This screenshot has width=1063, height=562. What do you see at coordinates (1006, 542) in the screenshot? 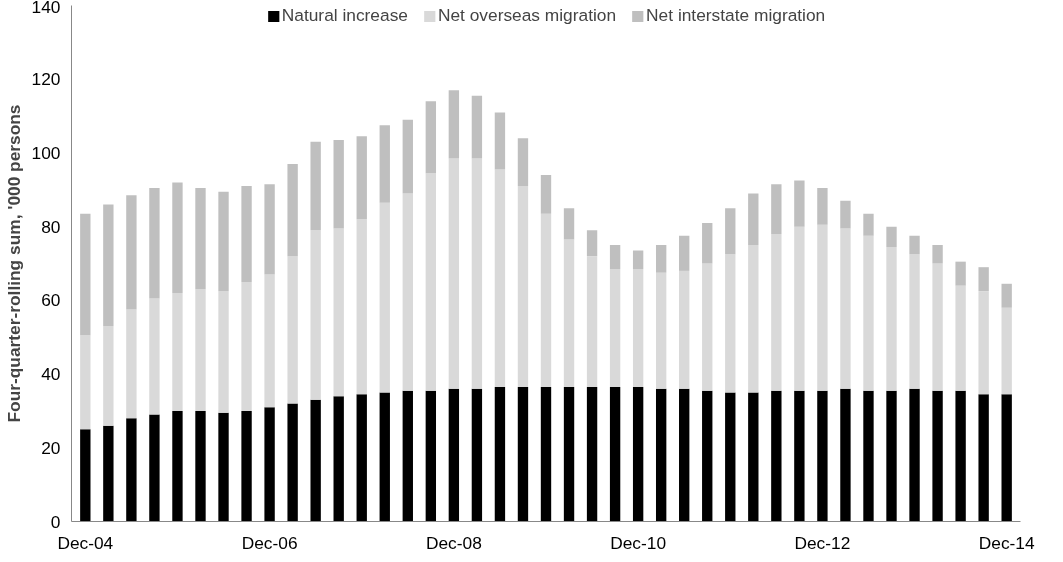
I see `x-tick-label: Dec-14` at bounding box center [1006, 542].